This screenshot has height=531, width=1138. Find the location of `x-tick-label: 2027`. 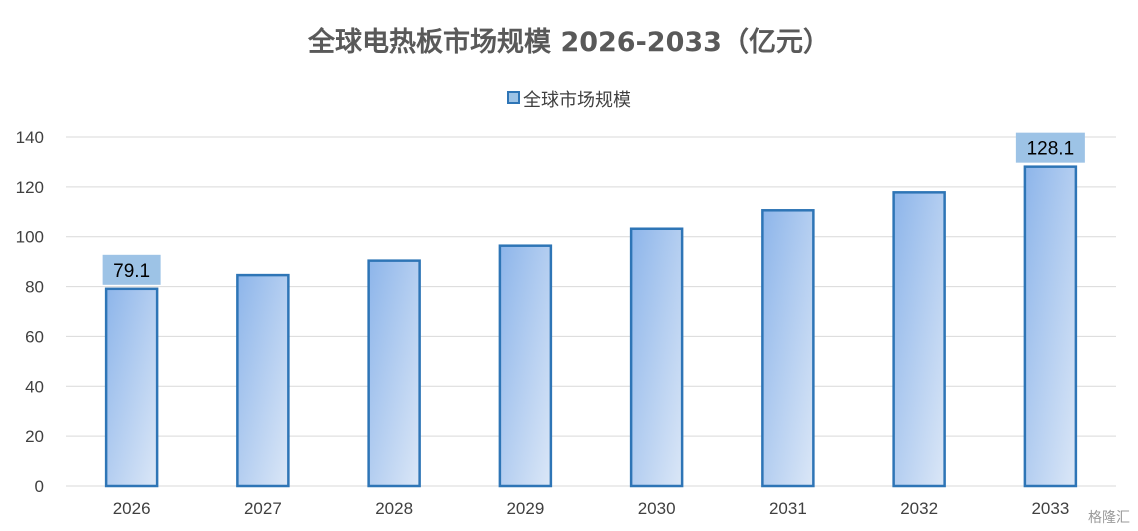

x-tick-label: 2027 is located at coordinates (263, 508).